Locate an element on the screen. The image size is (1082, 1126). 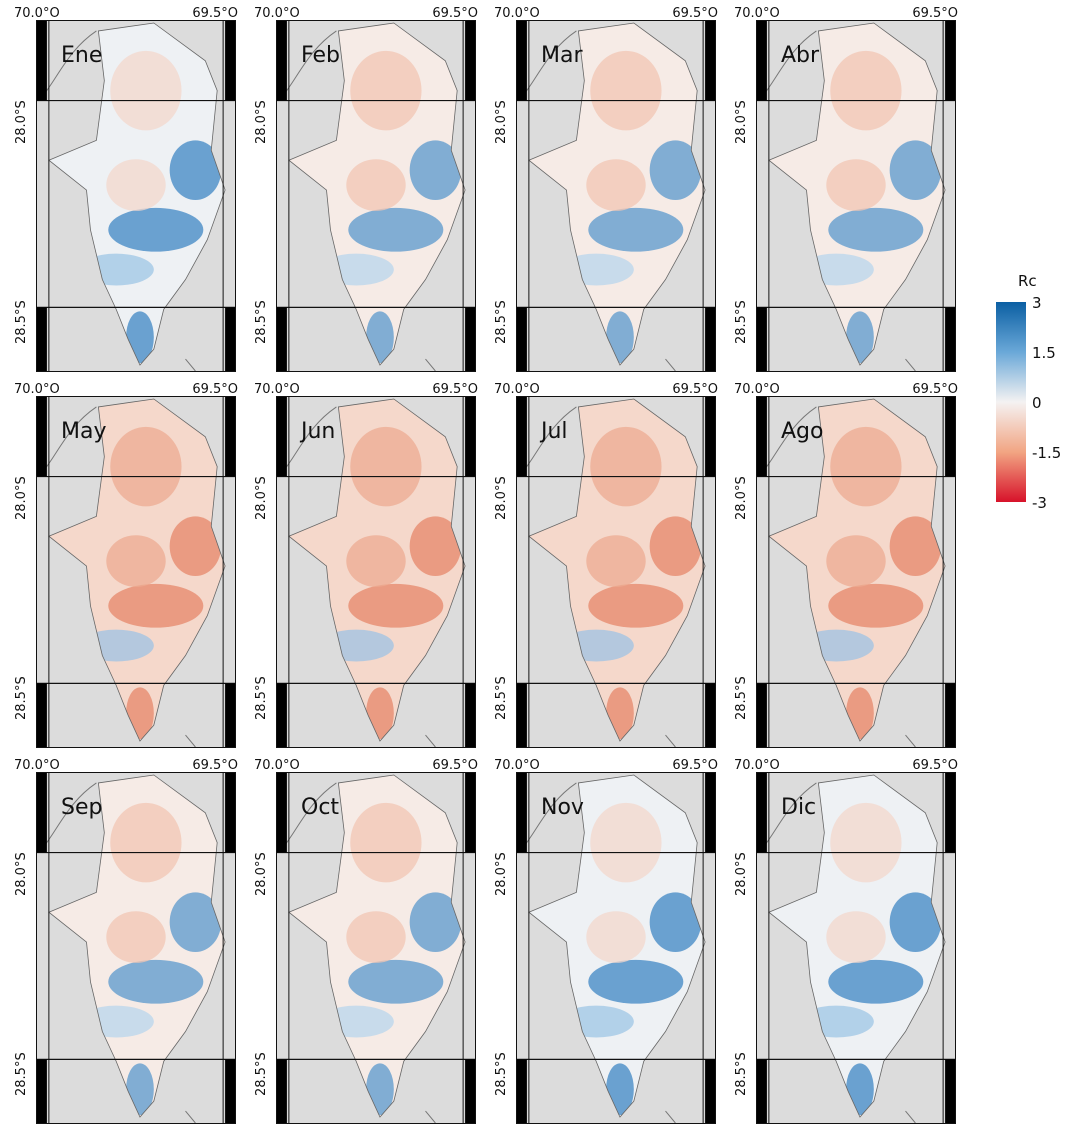
map-panel-ago: 70.0°O 69.5°O 28.0°S 28.5°S Ago is located at coordinates (843, 564).